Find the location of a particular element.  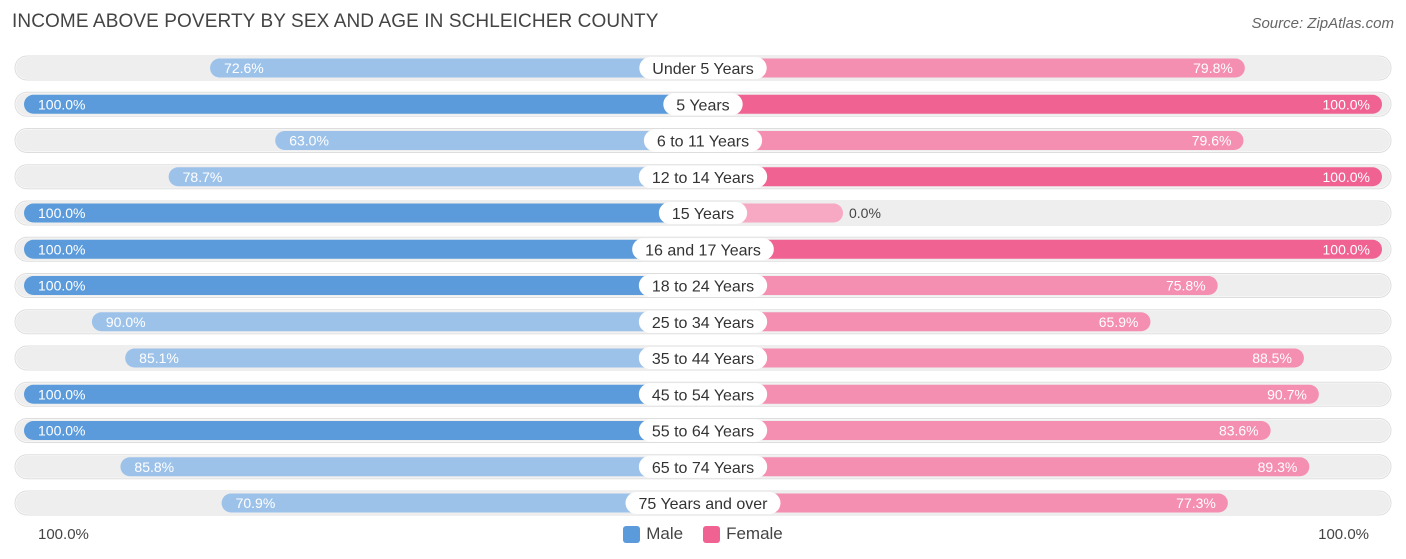

male-value-label: 70.9% is located at coordinates (256, 503).